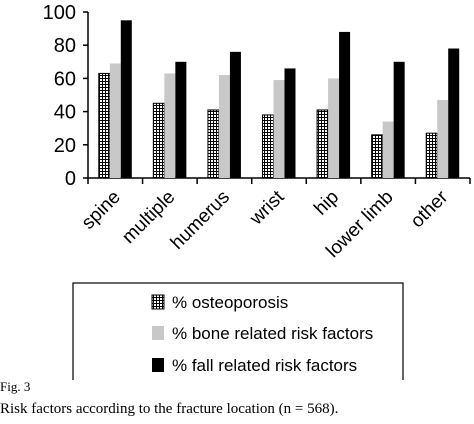 The image size is (474, 424). Describe the element at coordinates (272, 333) in the screenshot. I see `legend-label: % bone related risk factors` at that location.